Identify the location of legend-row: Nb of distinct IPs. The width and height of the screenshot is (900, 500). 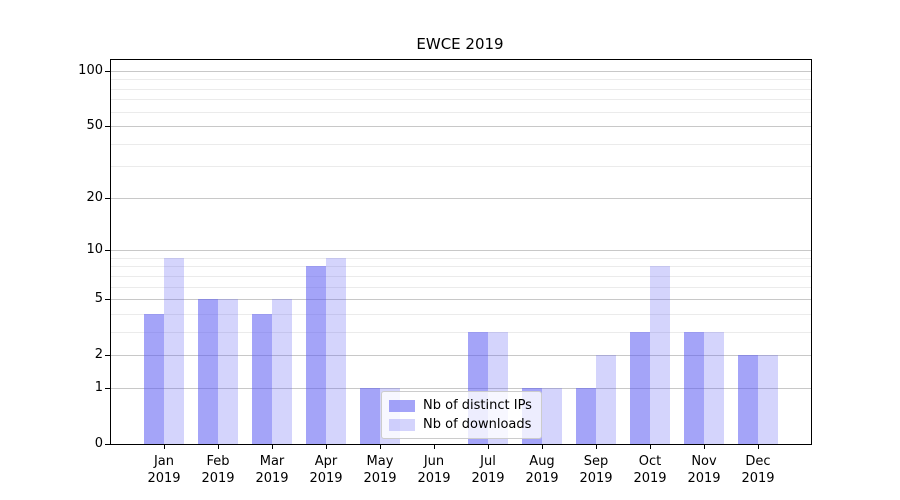
(460, 405).